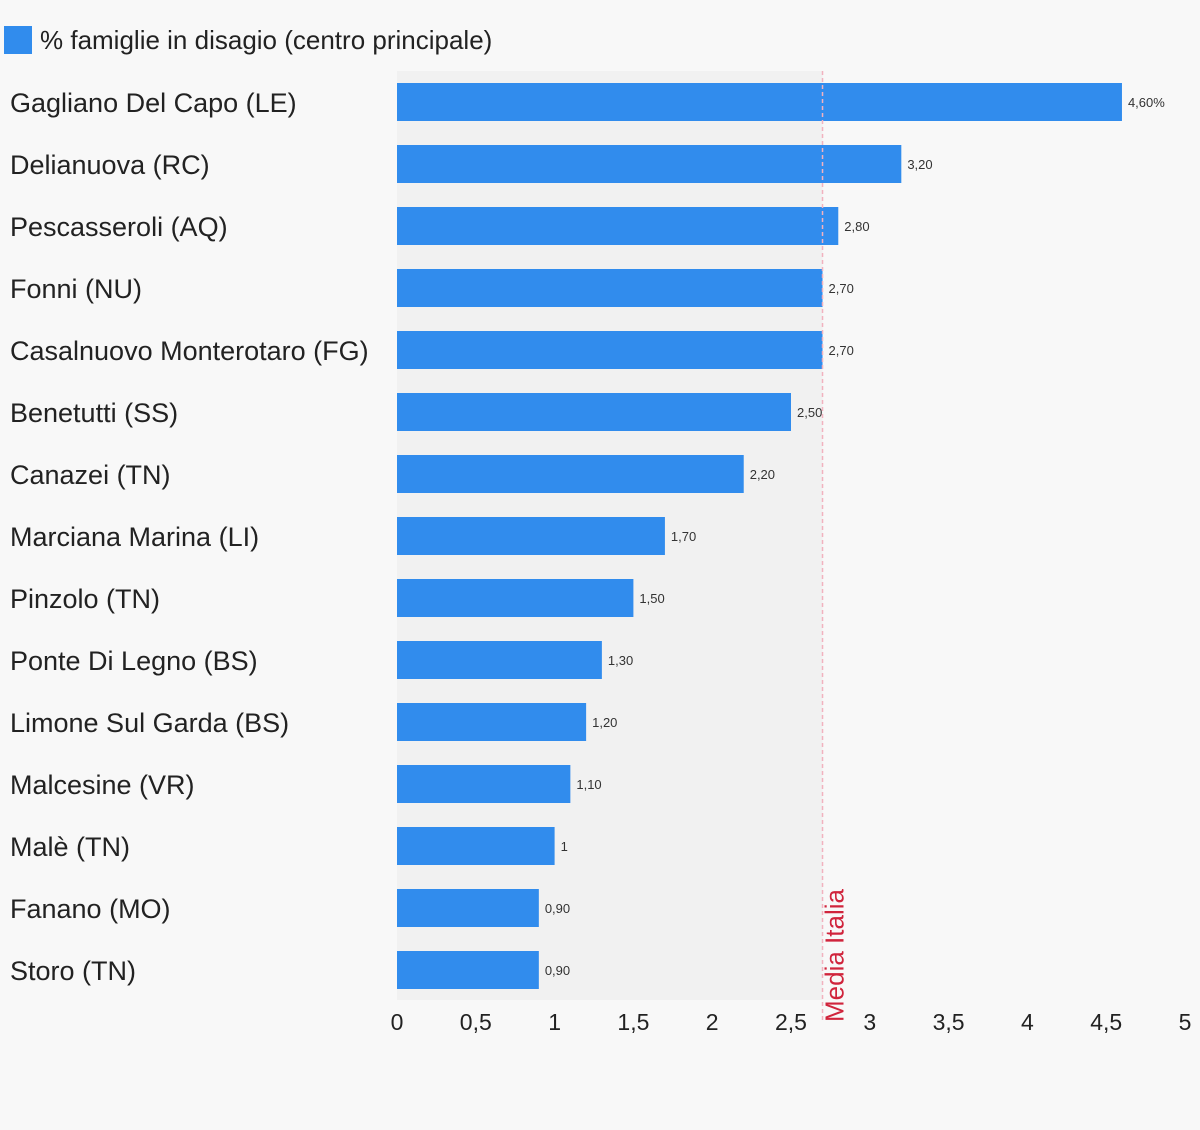  Describe the element at coordinates (189, 351) in the screenshot. I see `category-label: Casalnuovo Monterotaro (FG)` at that location.